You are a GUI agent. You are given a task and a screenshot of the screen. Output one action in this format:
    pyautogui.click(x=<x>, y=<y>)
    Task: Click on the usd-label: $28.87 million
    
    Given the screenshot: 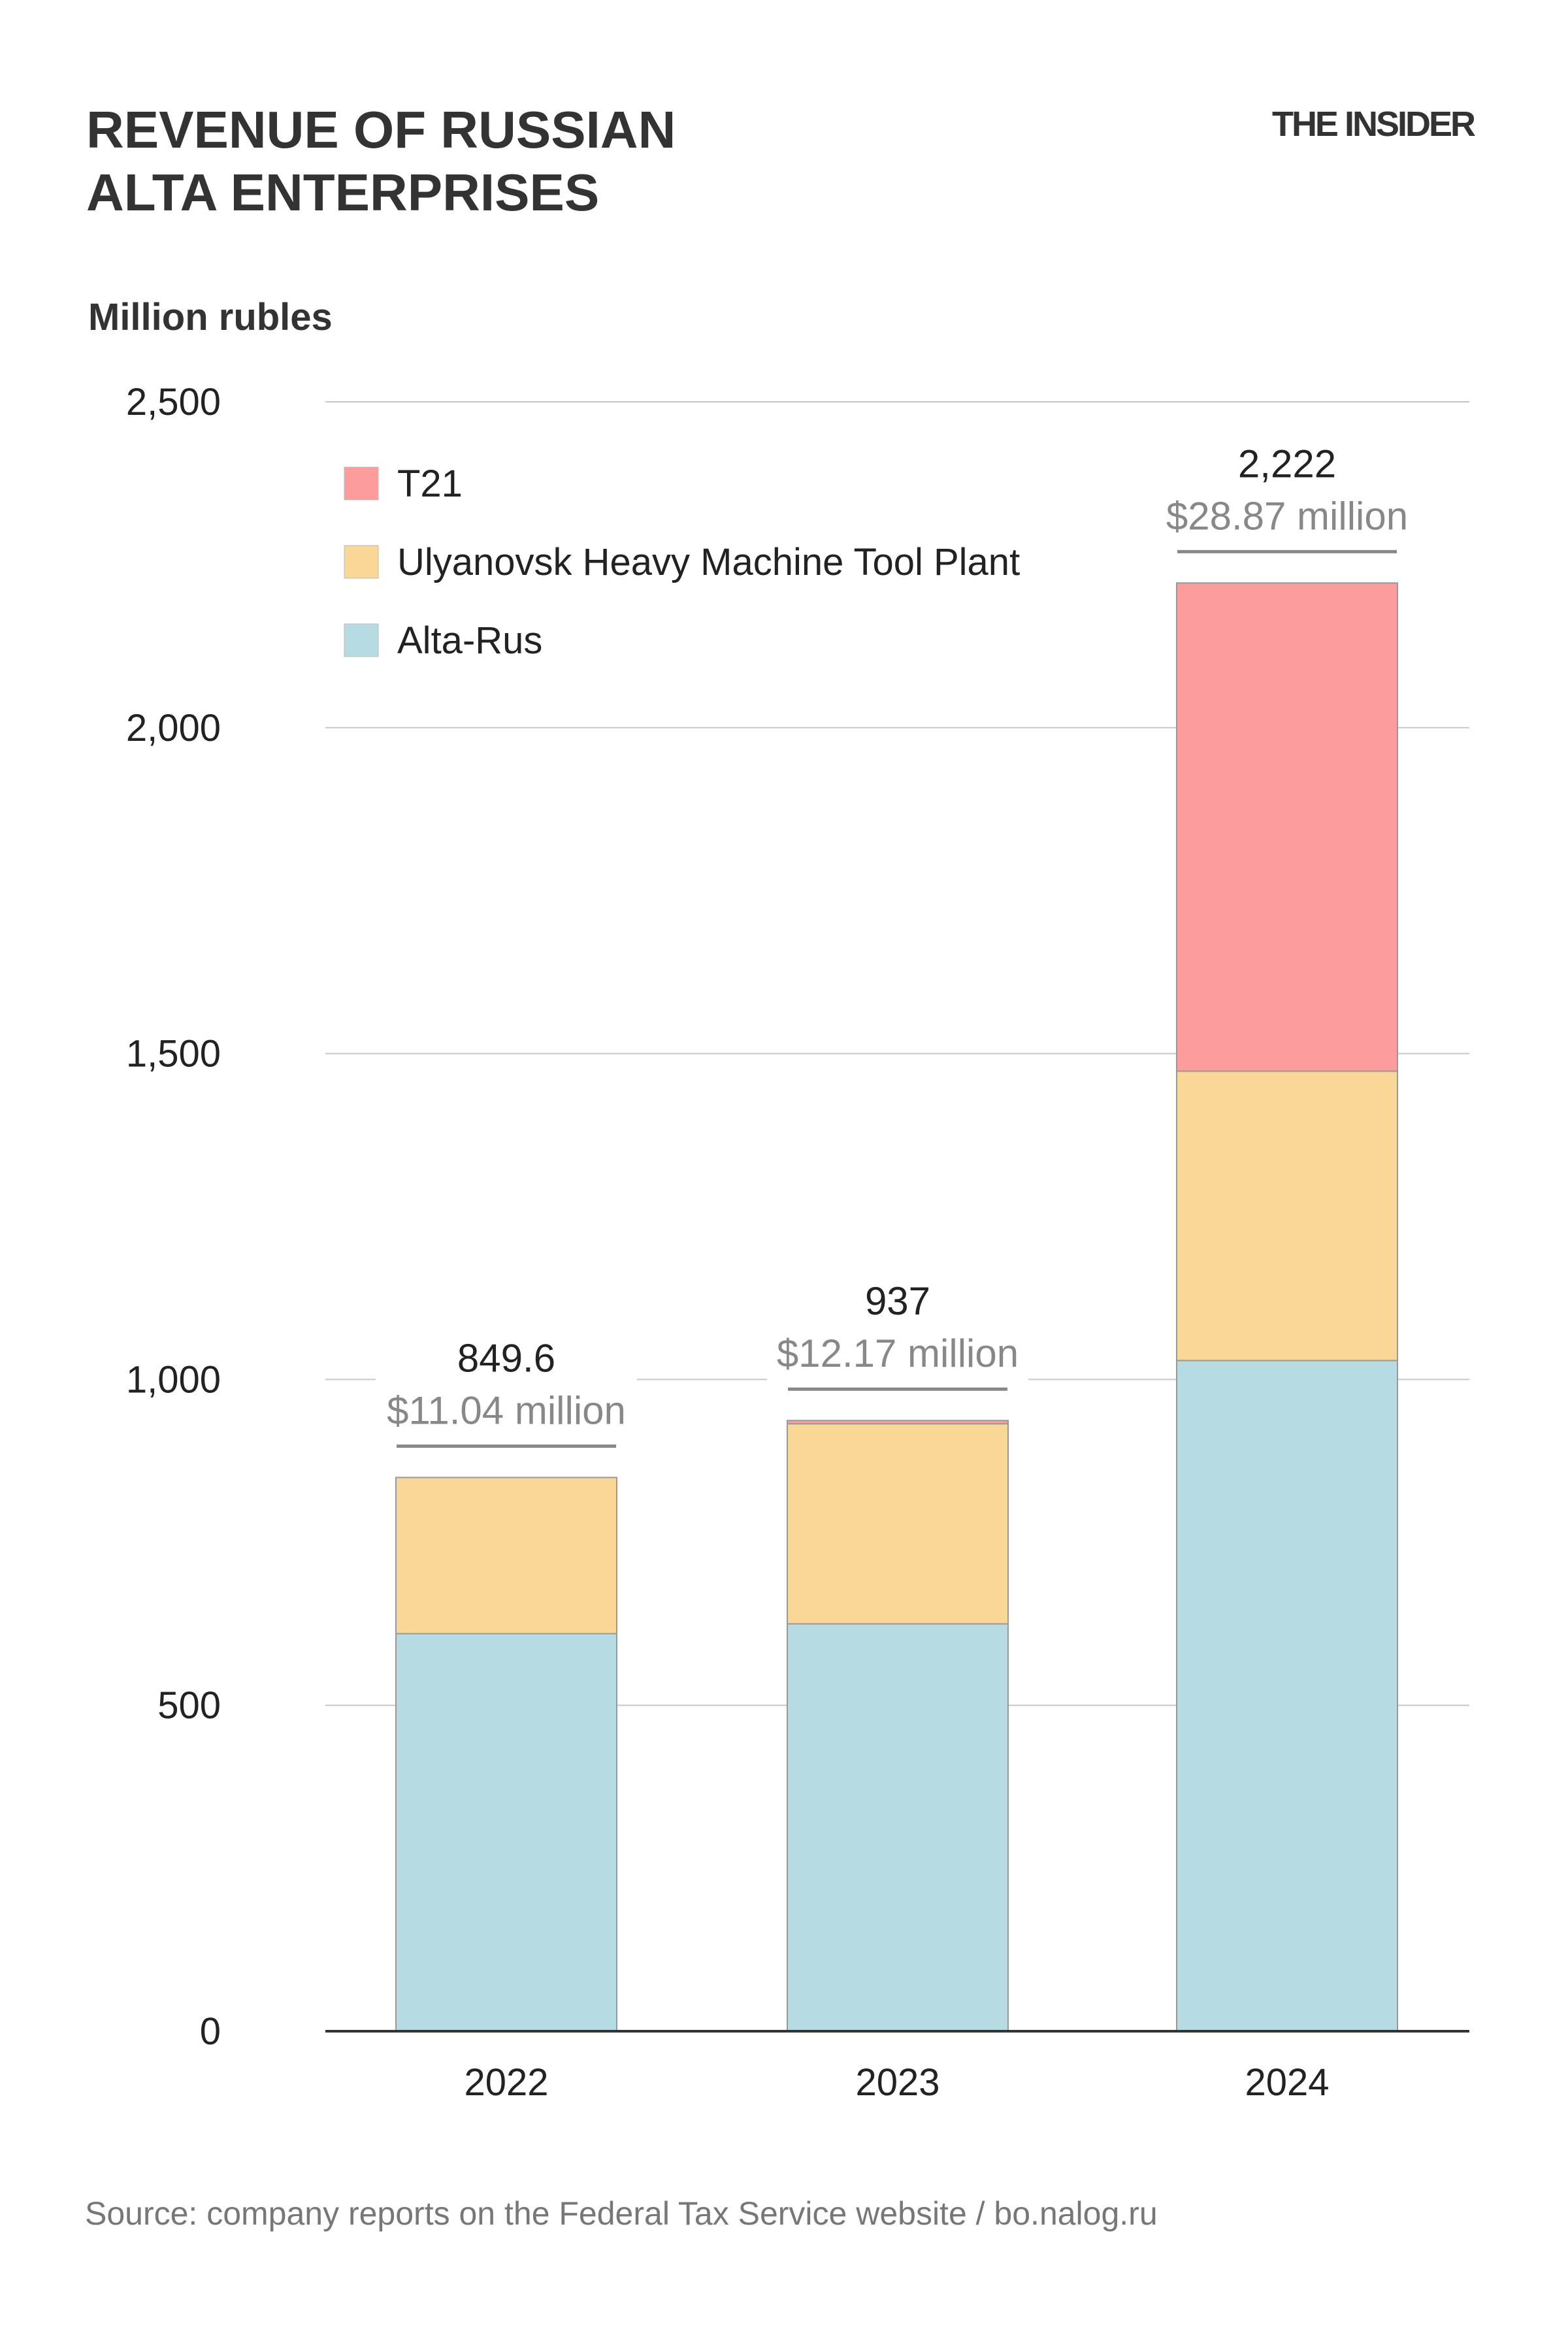 What is the action you would take?
    pyautogui.click(x=1287, y=516)
    